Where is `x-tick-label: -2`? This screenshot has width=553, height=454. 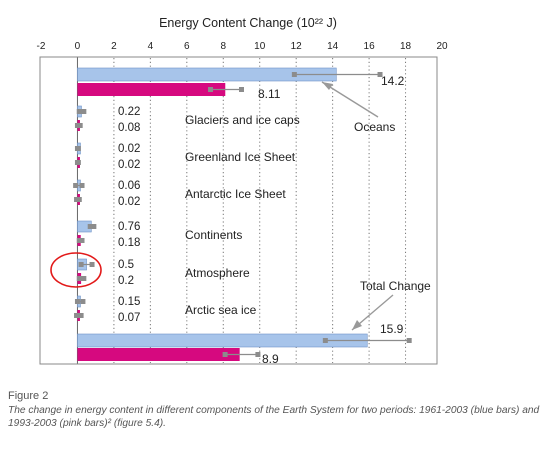 x-tick-label: -2 is located at coordinates (41, 46).